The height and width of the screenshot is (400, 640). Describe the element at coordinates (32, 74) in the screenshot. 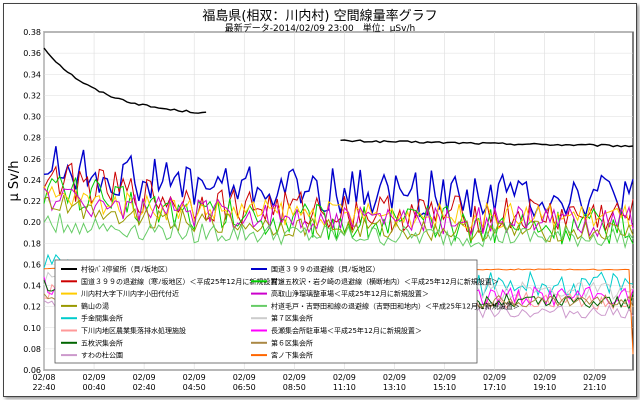

I see `y-tick-label: 0.34` at that location.